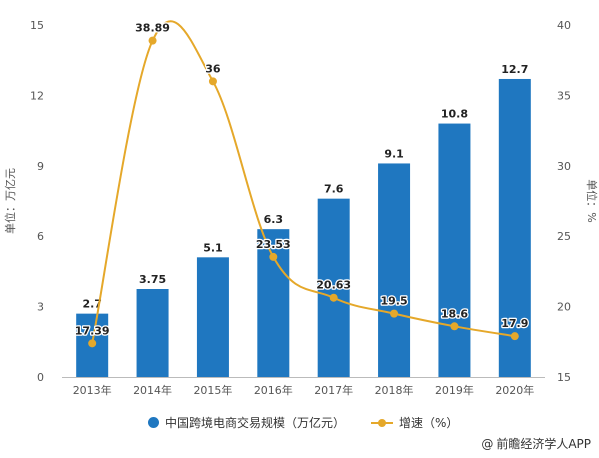 The width and height of the screenshot is (599, 458). Describe the element at coordinates (92, 390) in the screenshot. I see `x-tick-label: 2013年` at that location.